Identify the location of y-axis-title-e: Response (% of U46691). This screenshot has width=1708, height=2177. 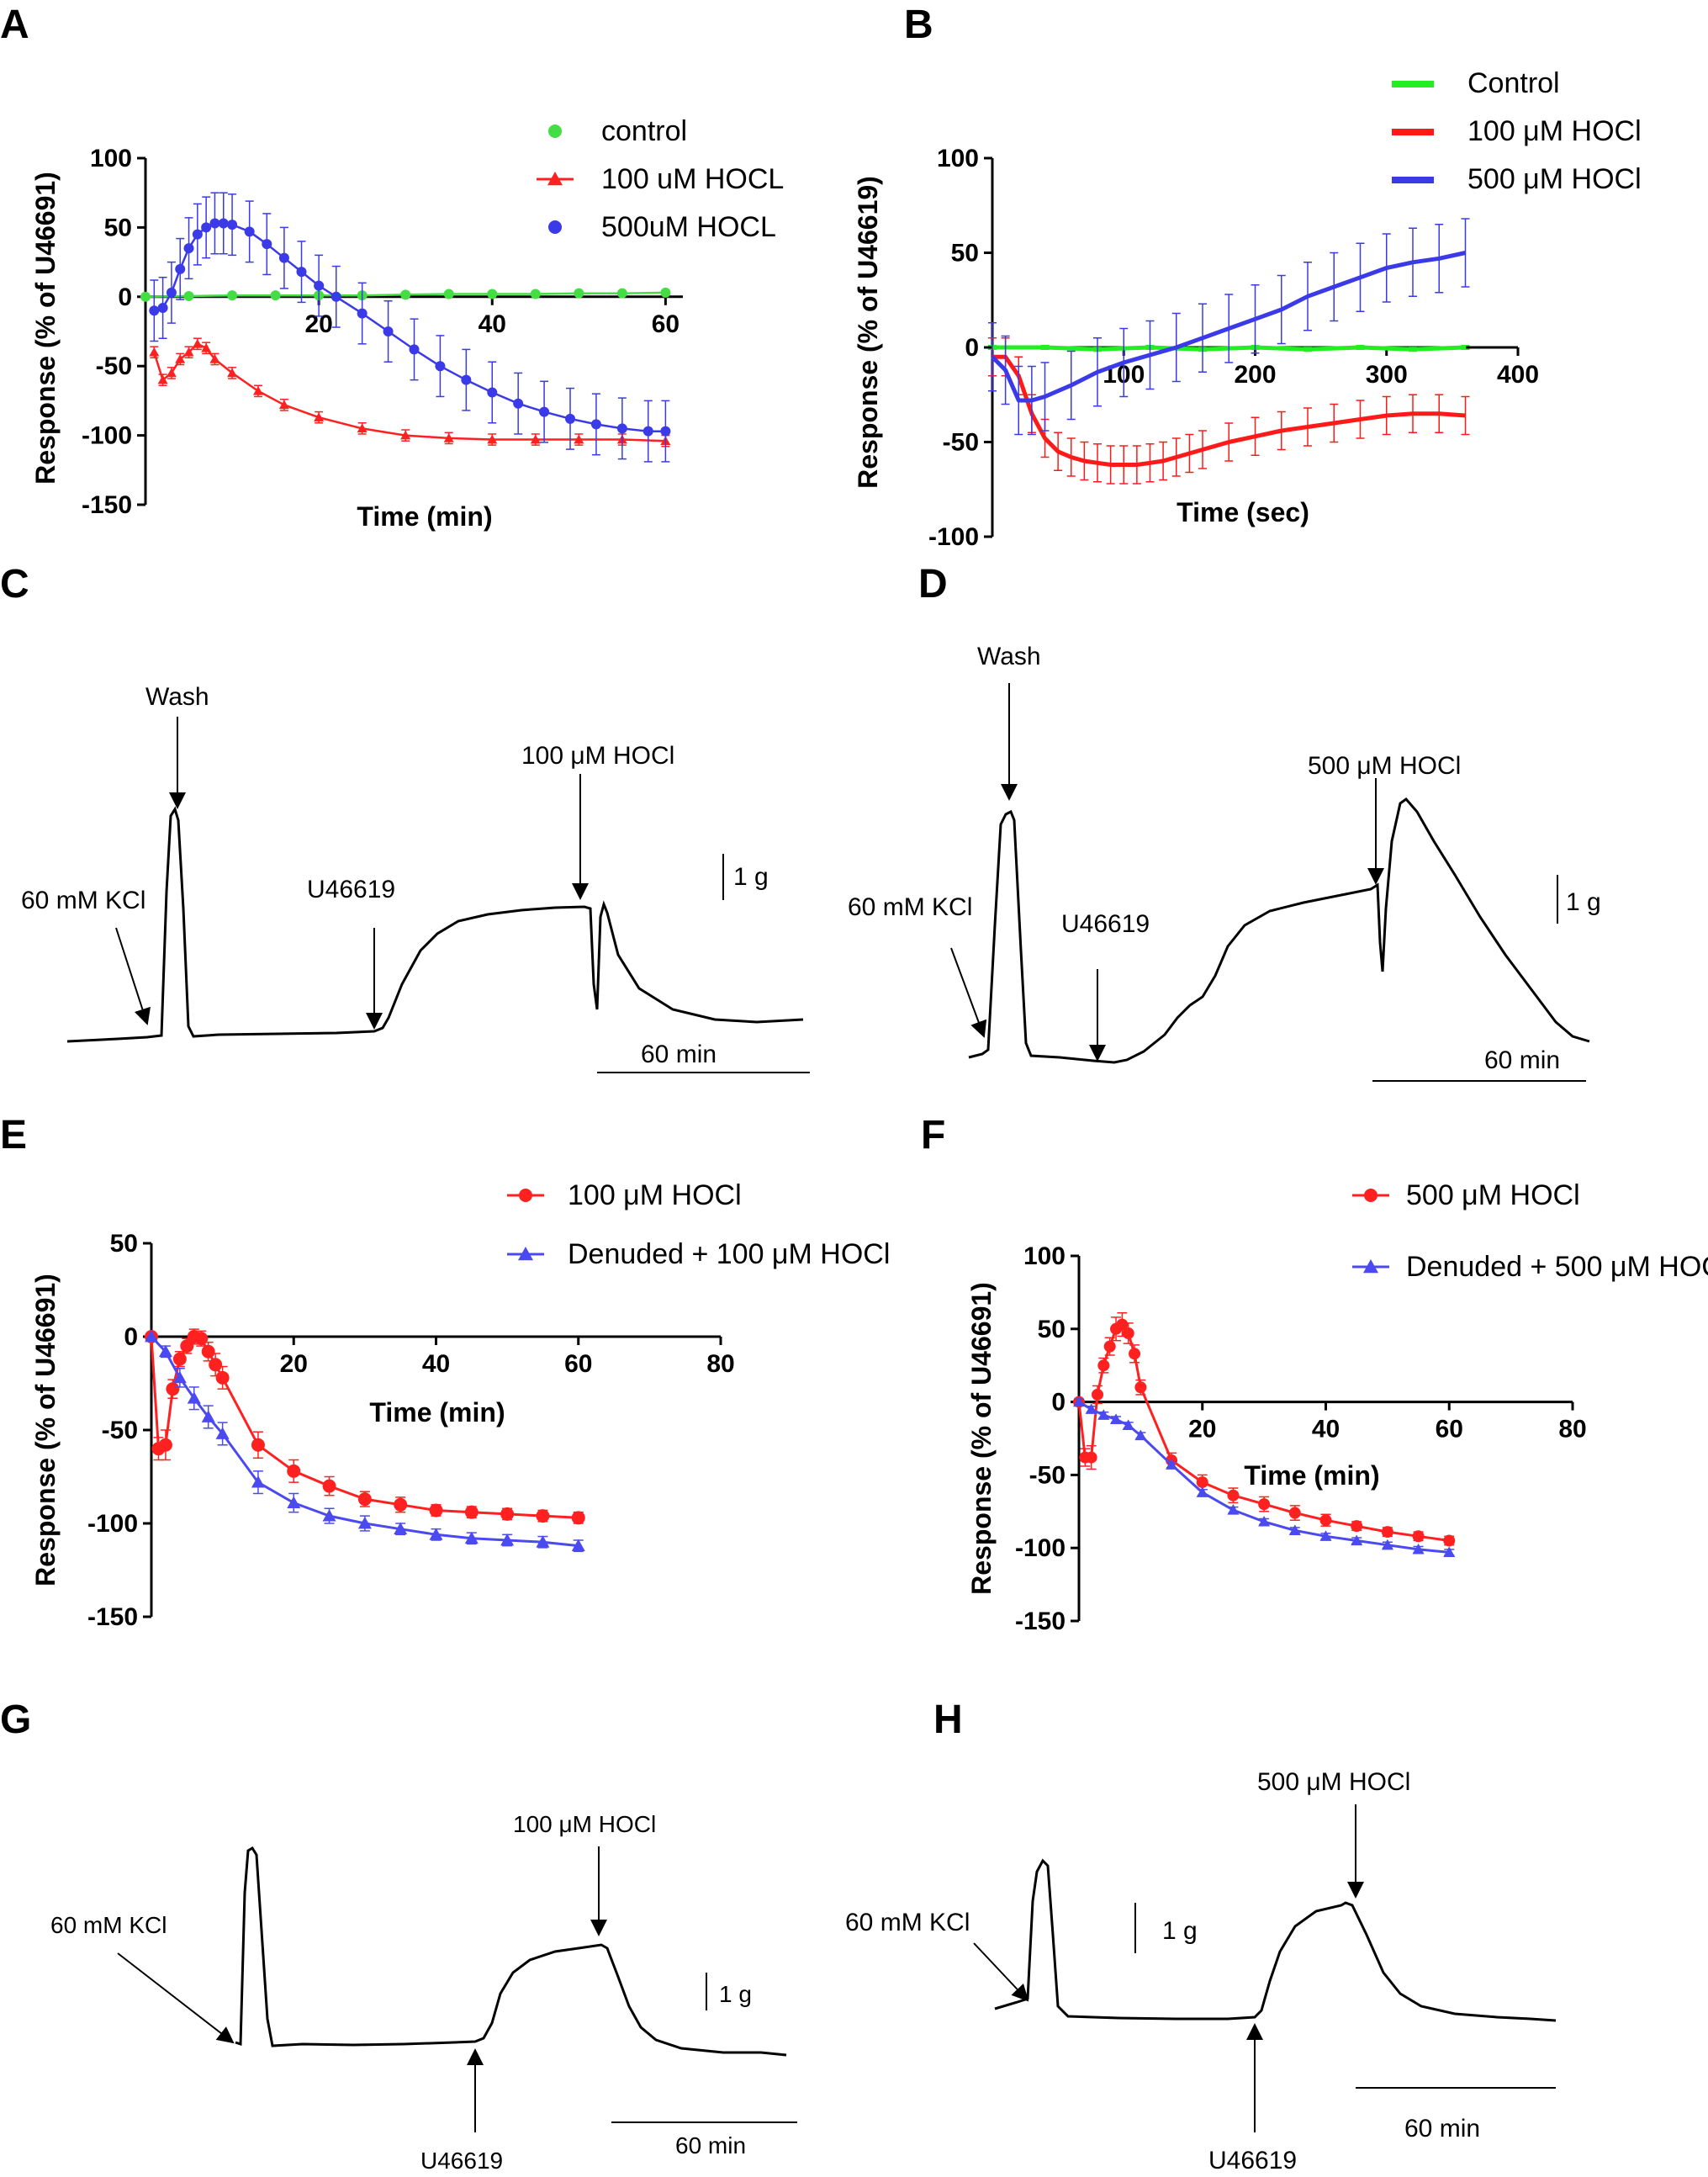
(45, 1430).